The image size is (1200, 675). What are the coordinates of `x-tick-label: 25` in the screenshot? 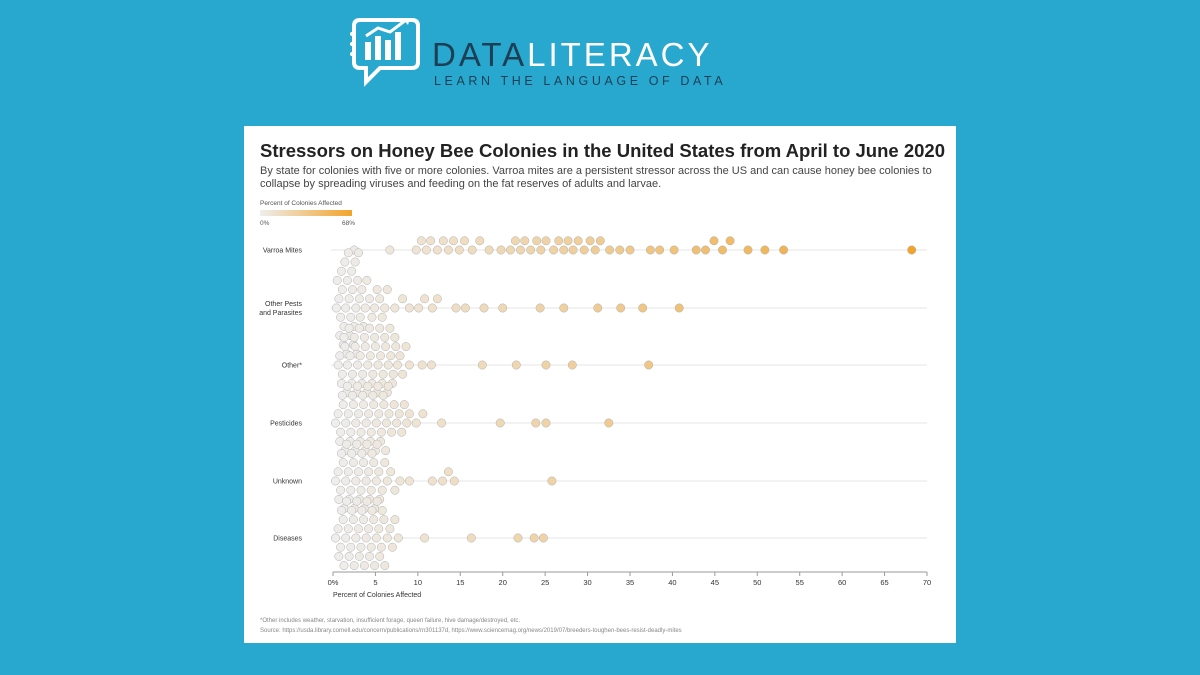 It's located at (545, 582).